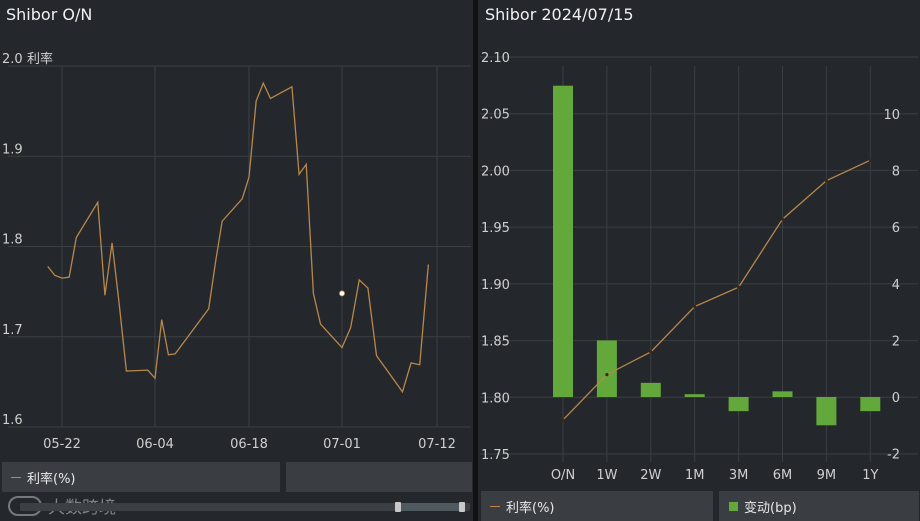 The height and width of the screenshot is (521, 920). Describe the element at coordinates (495, 228) in the screenshot. I see `y-left-tick-label: 1.95` at that location.